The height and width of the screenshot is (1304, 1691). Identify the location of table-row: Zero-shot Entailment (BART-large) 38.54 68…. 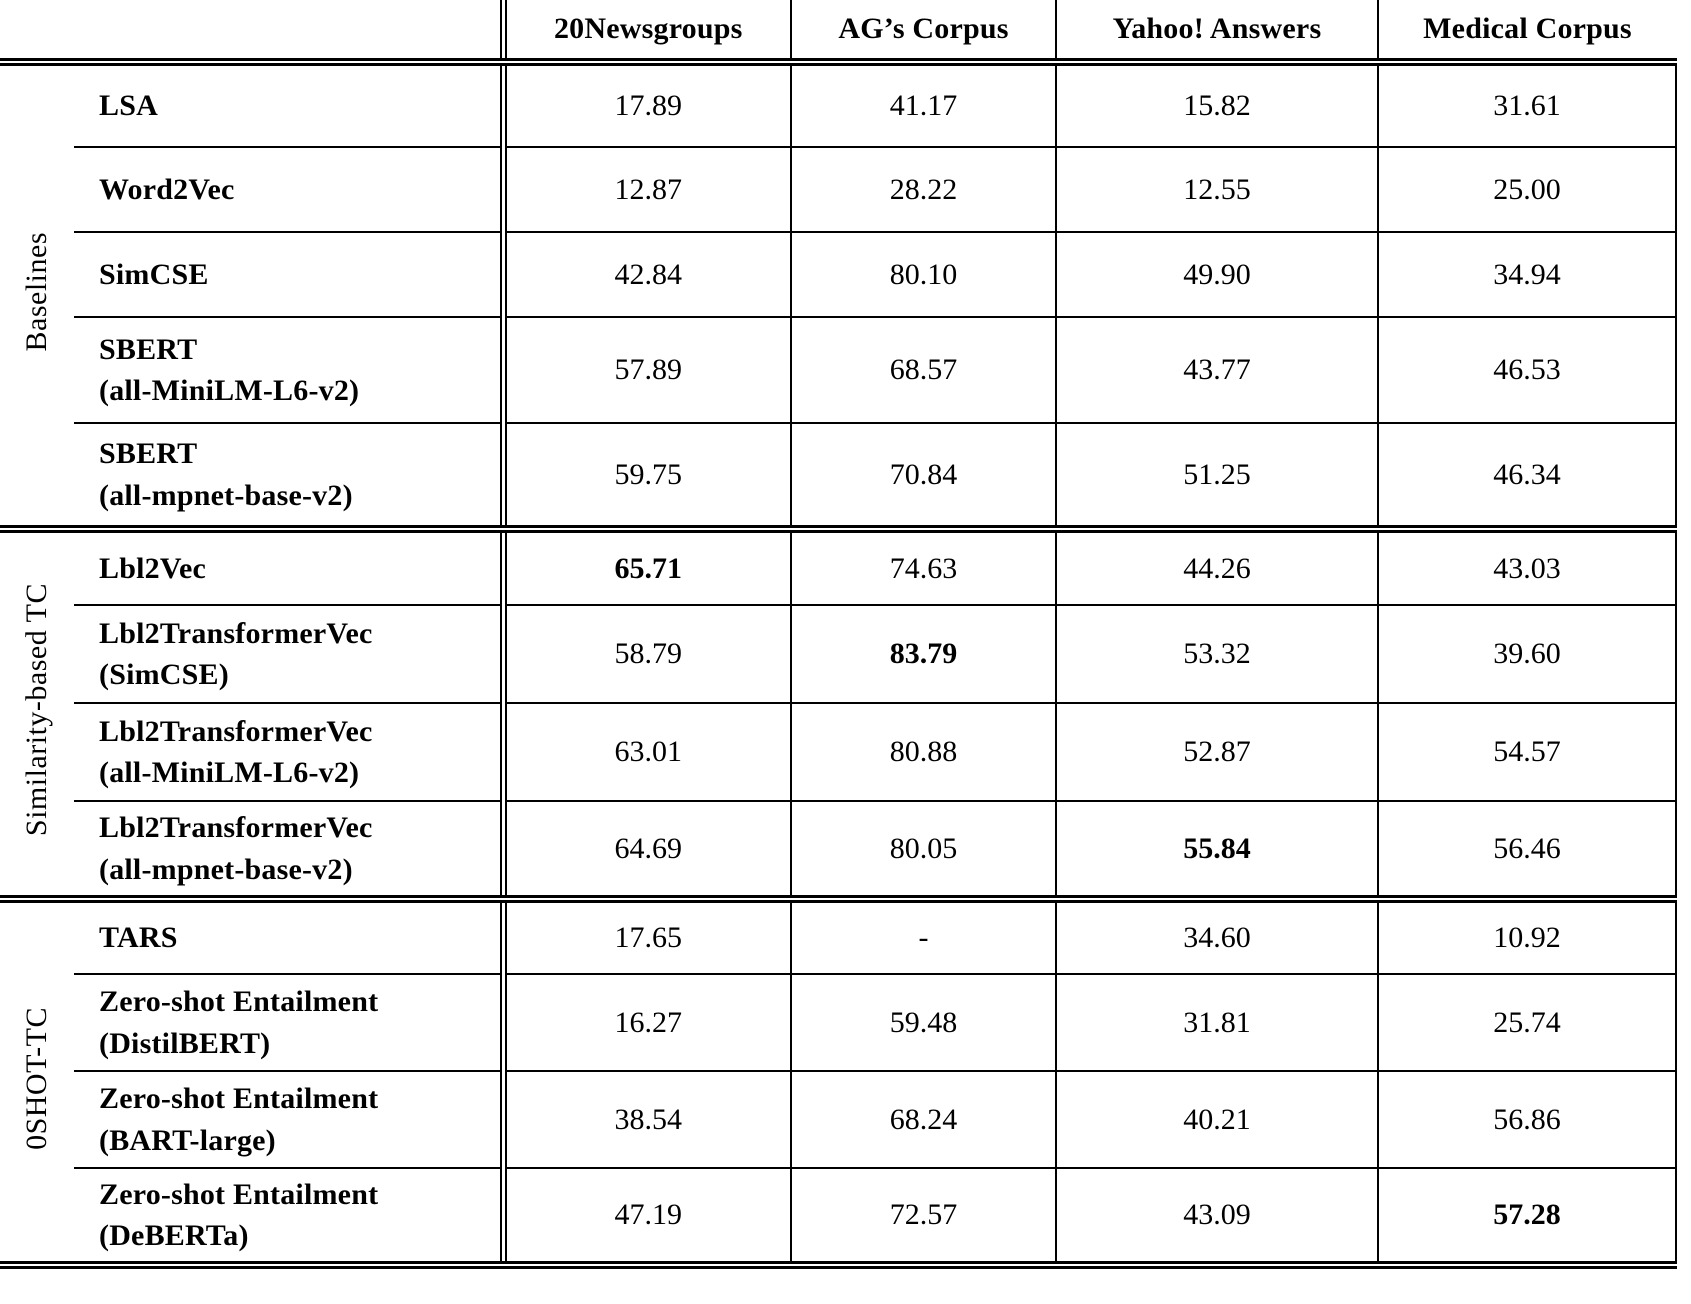
(838, 1119).